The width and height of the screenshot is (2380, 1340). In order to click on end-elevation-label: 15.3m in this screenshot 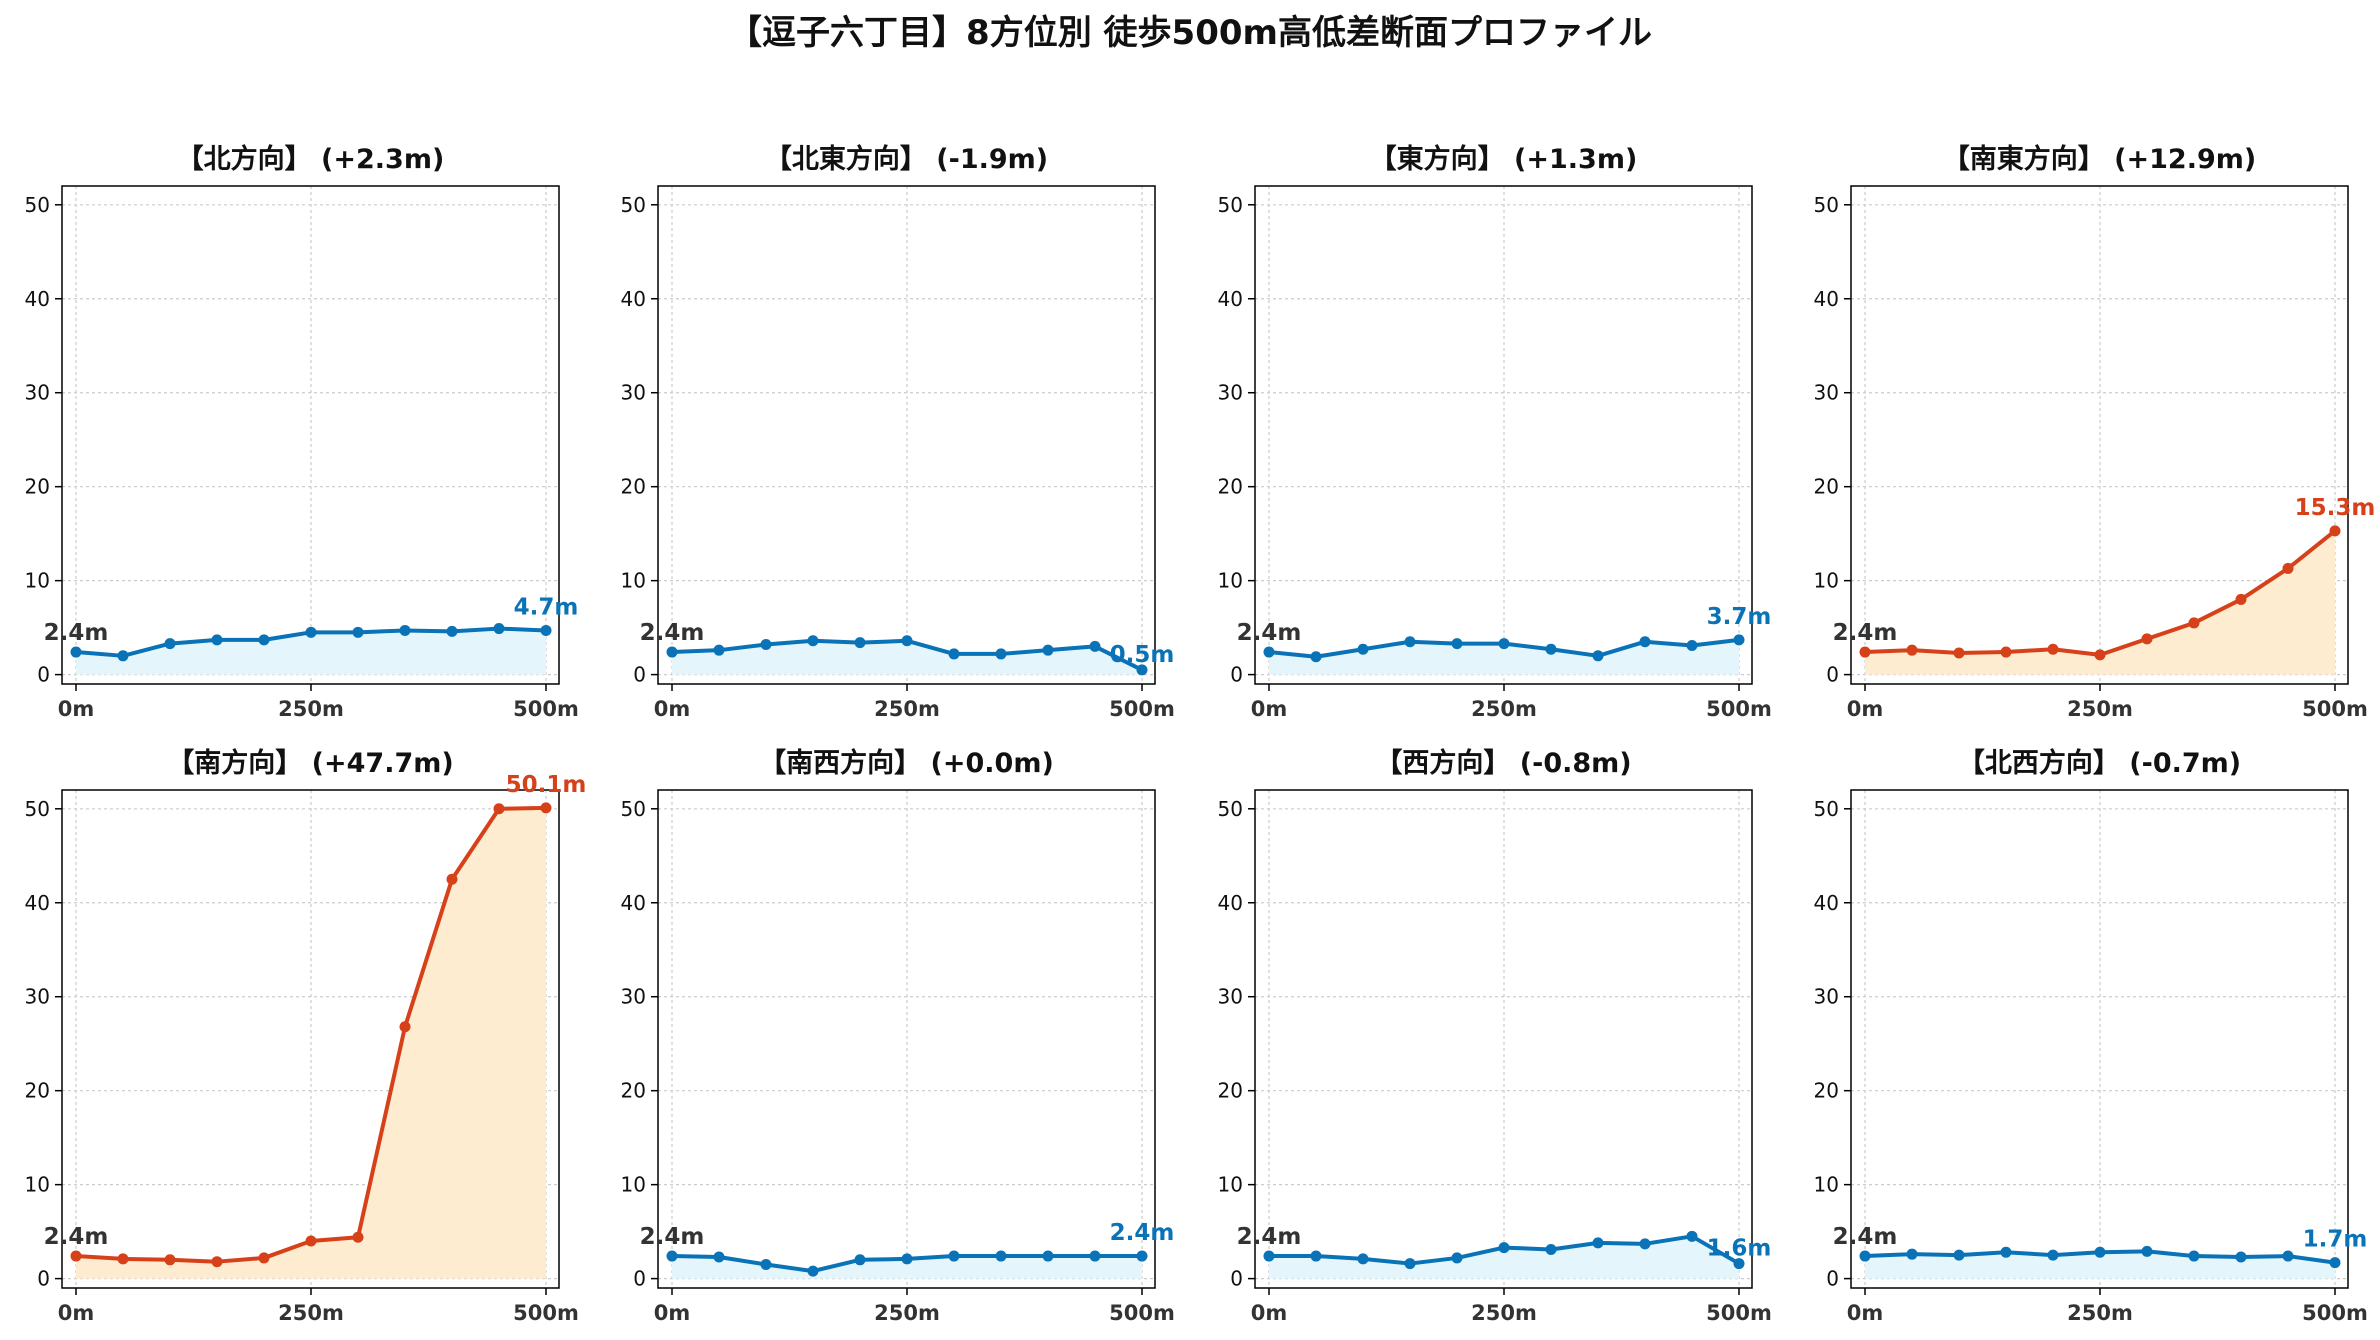, I will do `click(2335, 508)`.